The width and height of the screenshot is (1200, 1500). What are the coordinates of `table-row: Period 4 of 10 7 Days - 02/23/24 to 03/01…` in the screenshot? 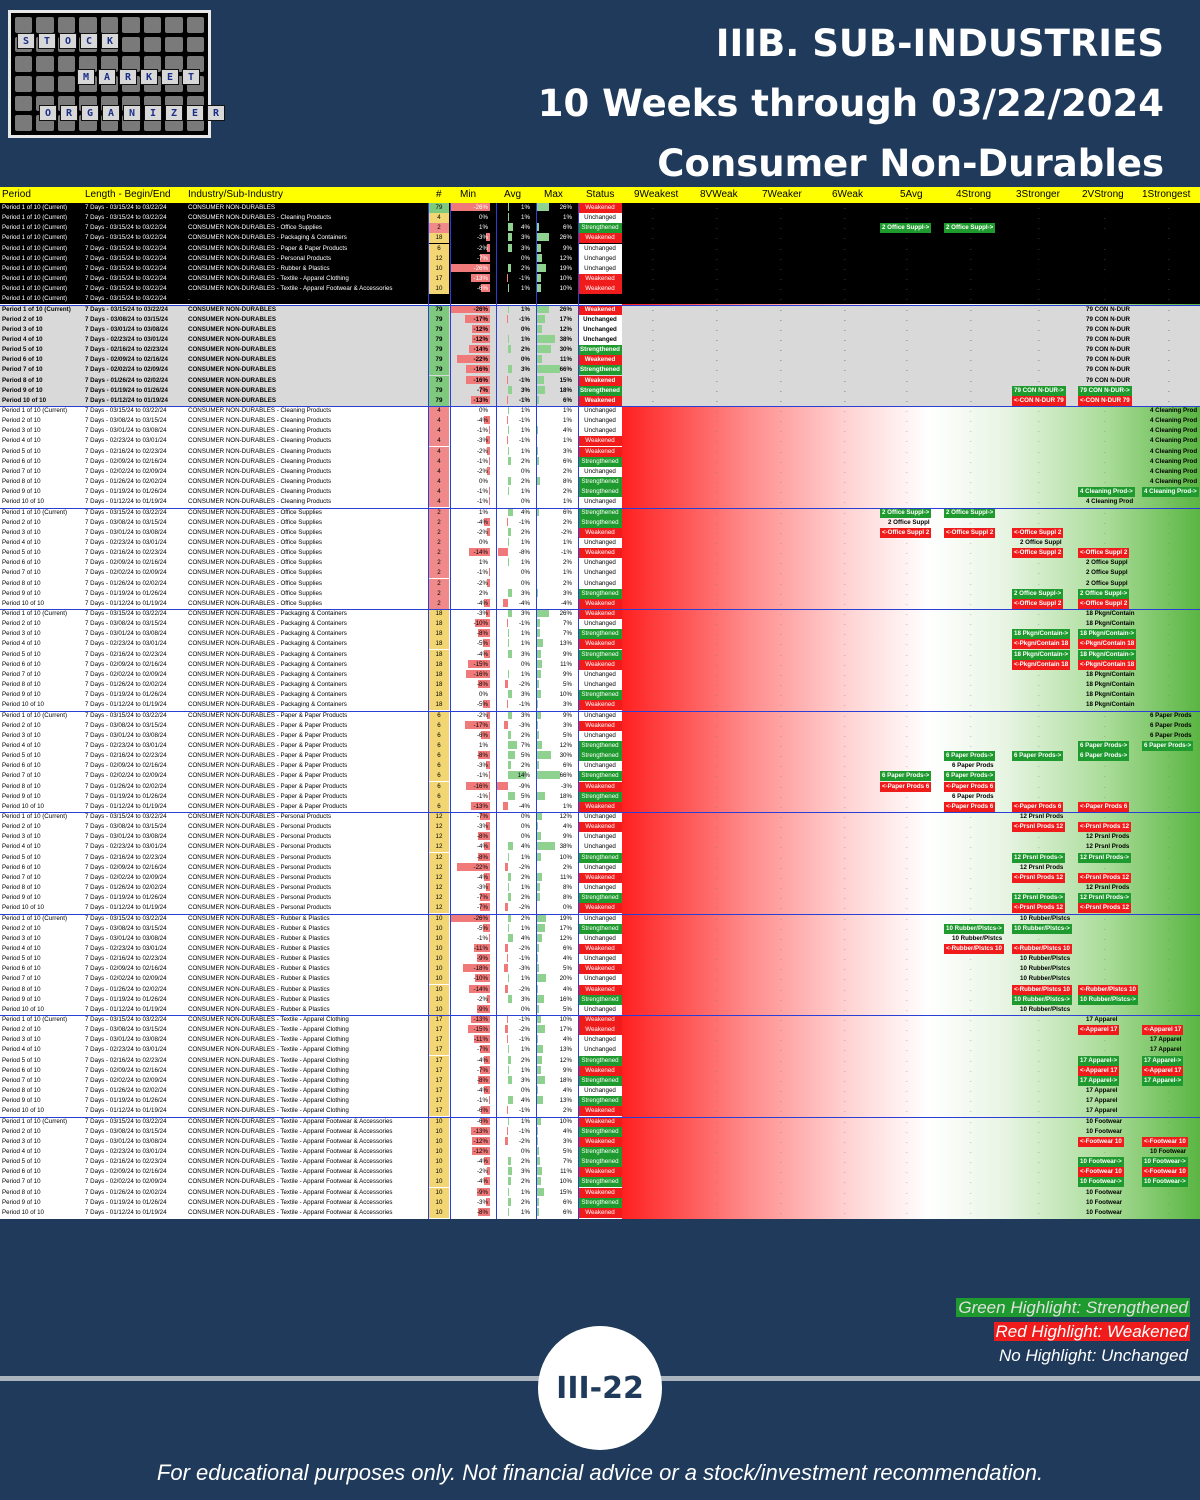 It's located at (600, 745).